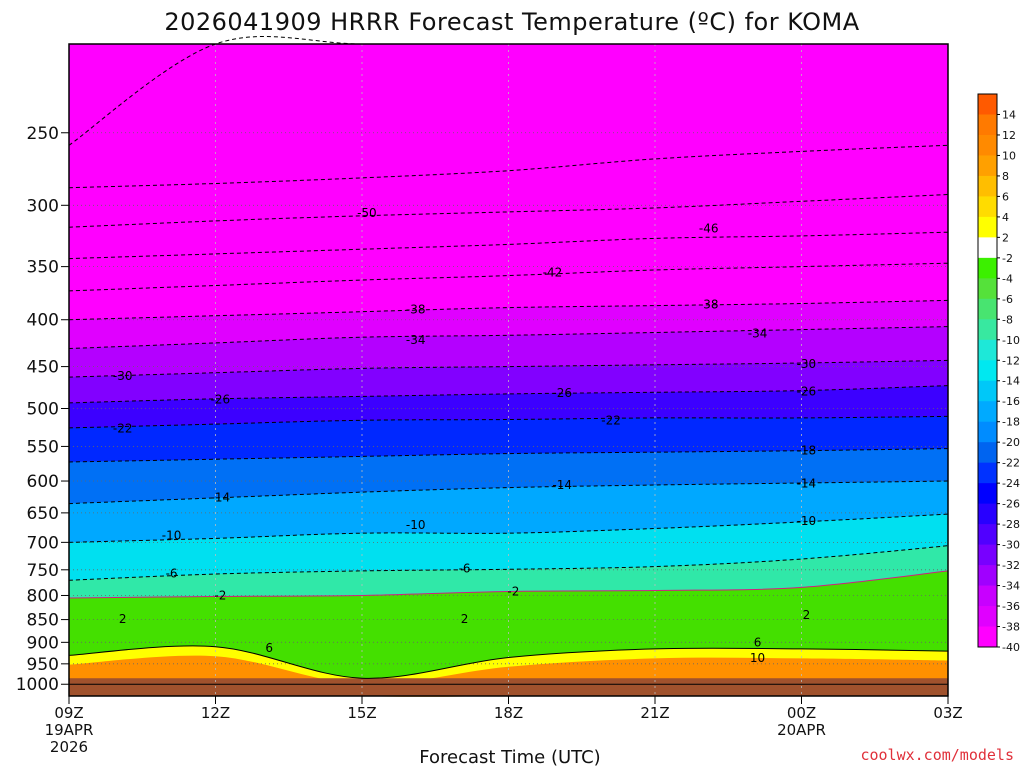  What do you see at coordinates (1011, 463) in the screenshot?
I see `colorbar-label-17: -22` at bounding box center [1011, 463].